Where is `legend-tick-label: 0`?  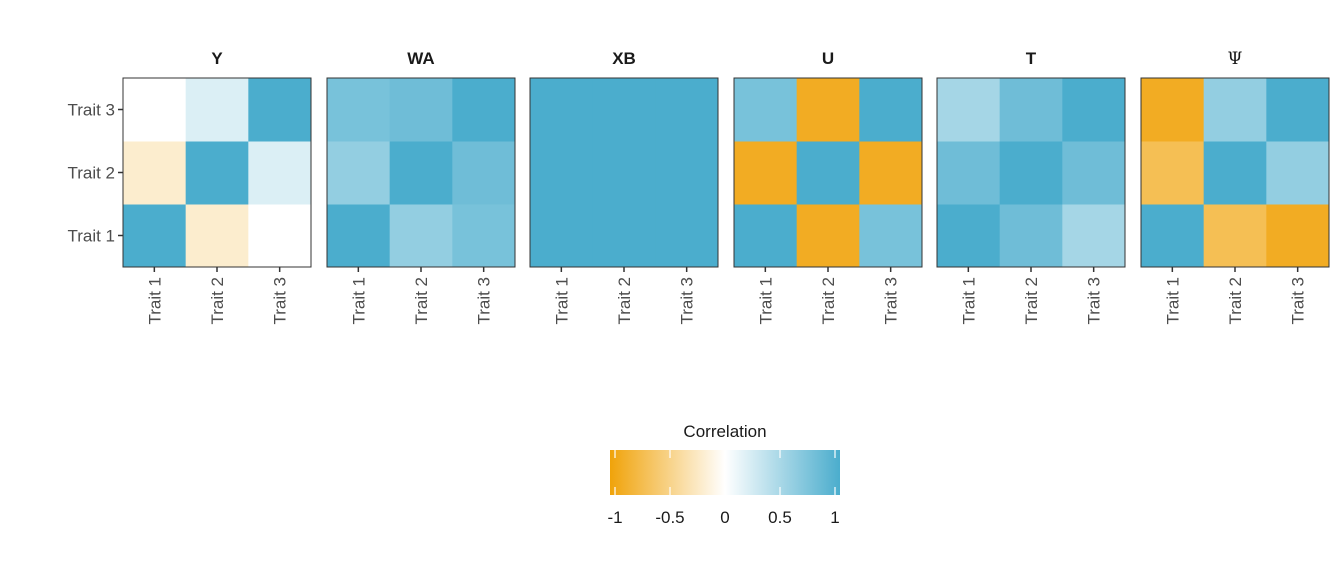 legend-tick-label: 0 is located at coordinates (724, 517).